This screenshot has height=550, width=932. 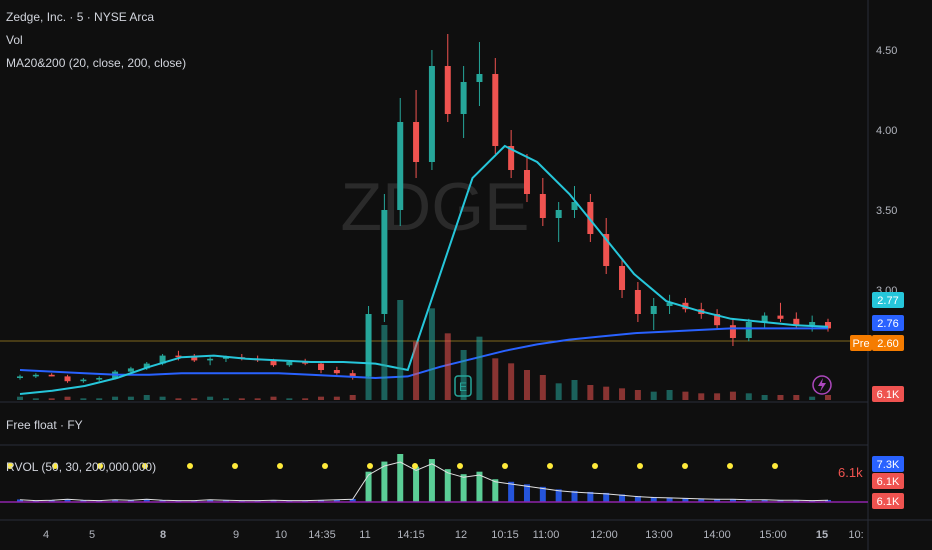 I want to click on rvol-value: 6.1k, so click(x=850, y=472).